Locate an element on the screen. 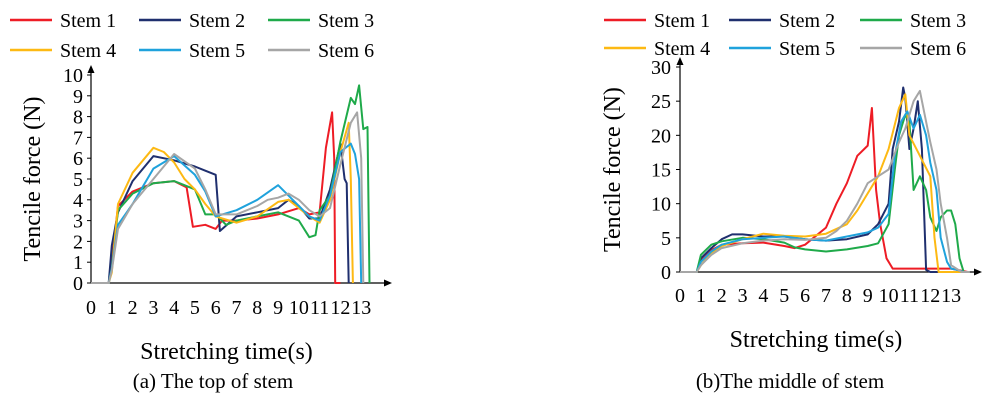 This screenshot has height=401, width=984. panel-caption: (b)The middle of stem is located at coordinates (790, 381).